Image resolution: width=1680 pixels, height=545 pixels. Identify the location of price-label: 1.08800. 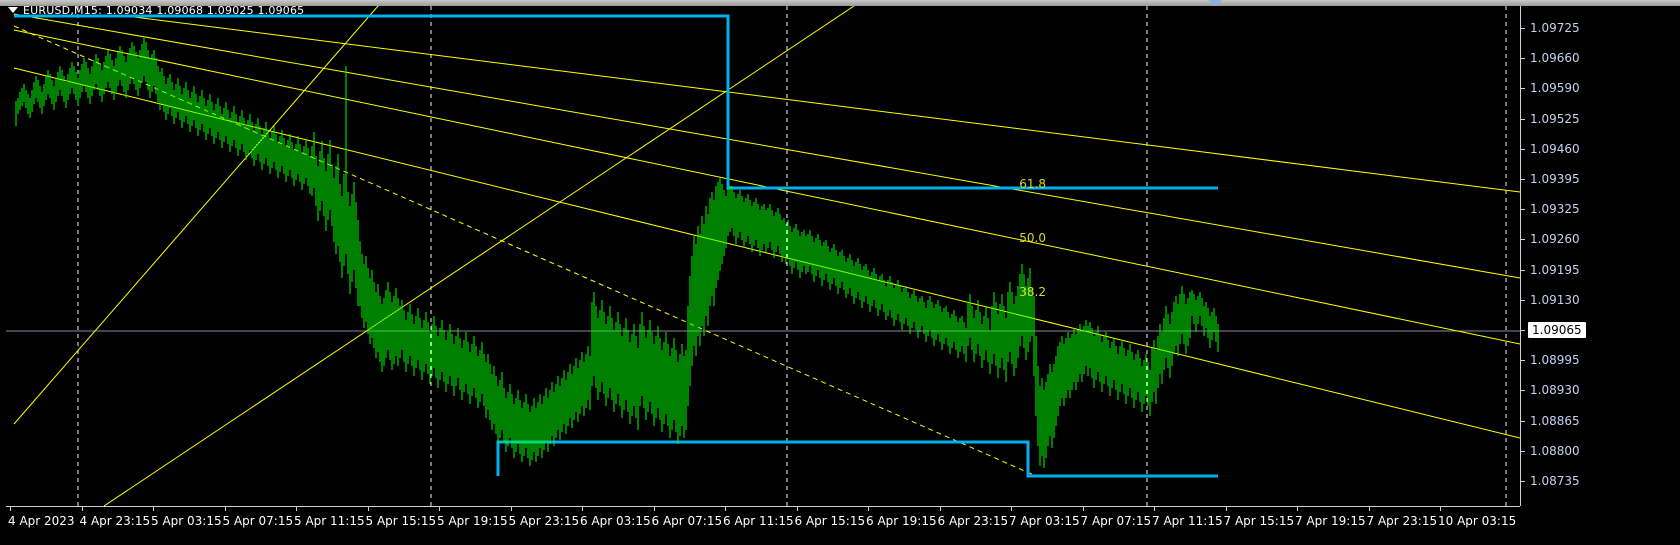
(1555, 450).